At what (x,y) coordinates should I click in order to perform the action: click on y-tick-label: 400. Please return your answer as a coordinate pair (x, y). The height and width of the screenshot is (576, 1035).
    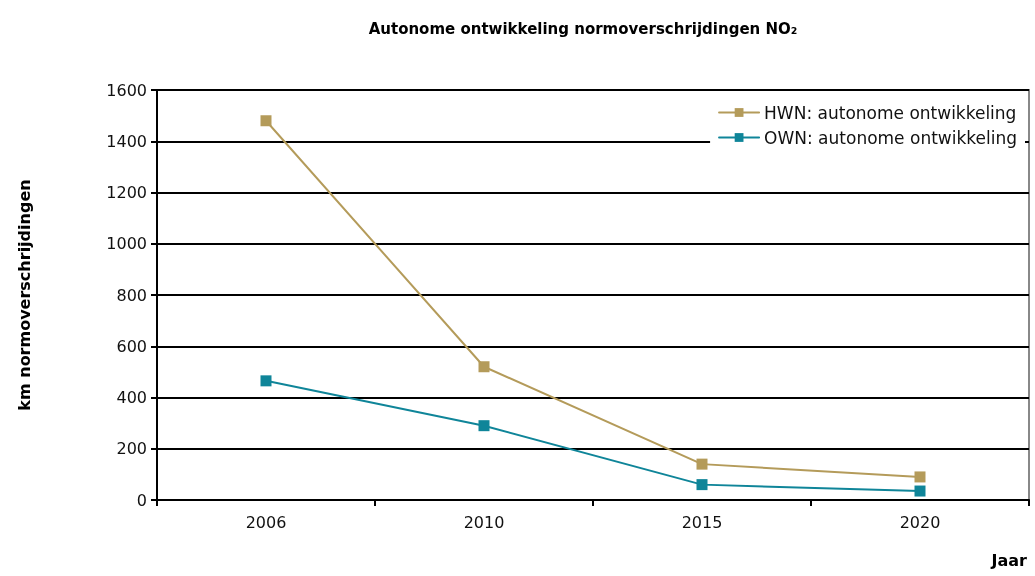
    Looking at the image, I should click on (131, 397).